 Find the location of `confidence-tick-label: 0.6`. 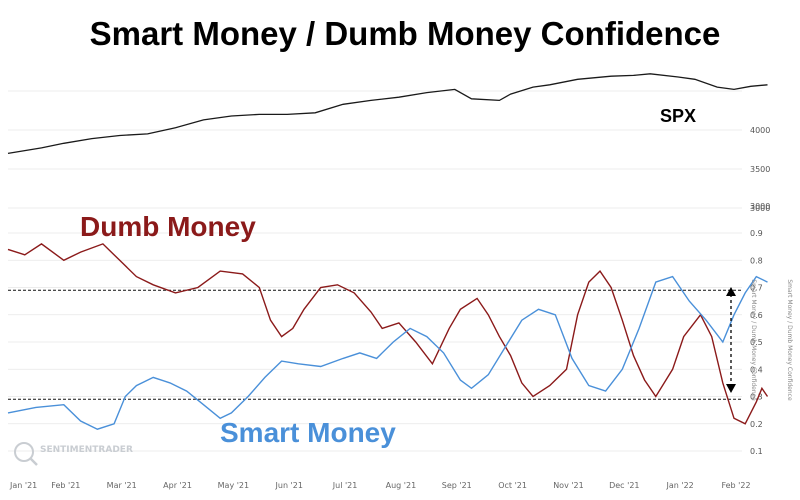

confidence-tick-label: 0.6 is located at coordinates (756, 315).